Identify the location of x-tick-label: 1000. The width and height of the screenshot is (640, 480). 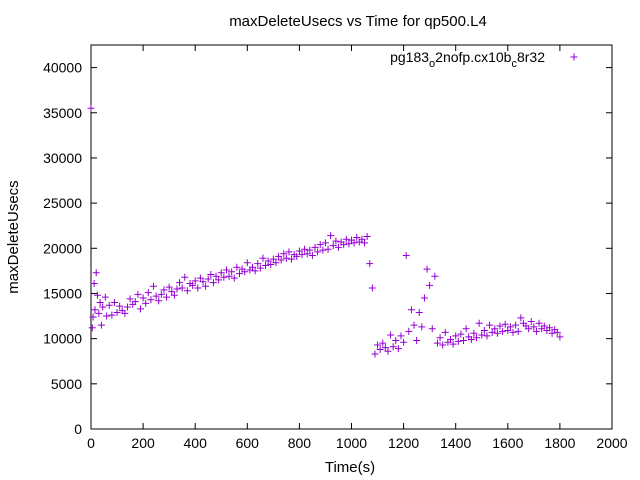
(351, 443).